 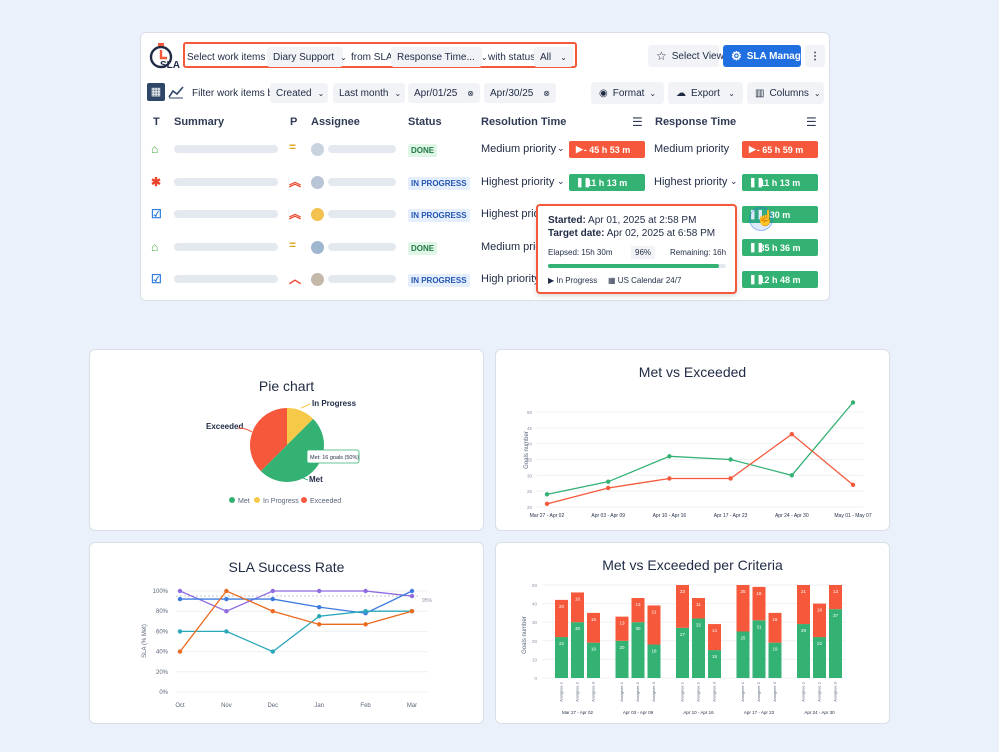 What do you see at coordinates (686, 56) in the screenshot?
I see `select-view-button: ☆ Select View` at bounding box center [686, 56].